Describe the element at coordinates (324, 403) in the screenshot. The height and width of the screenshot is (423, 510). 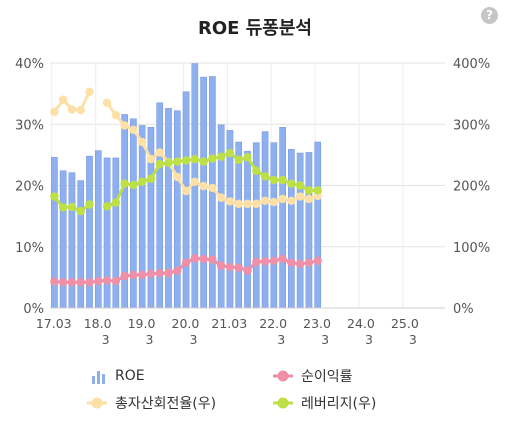
I see `legend-item-leverage: 레버리지(우)` at that location.